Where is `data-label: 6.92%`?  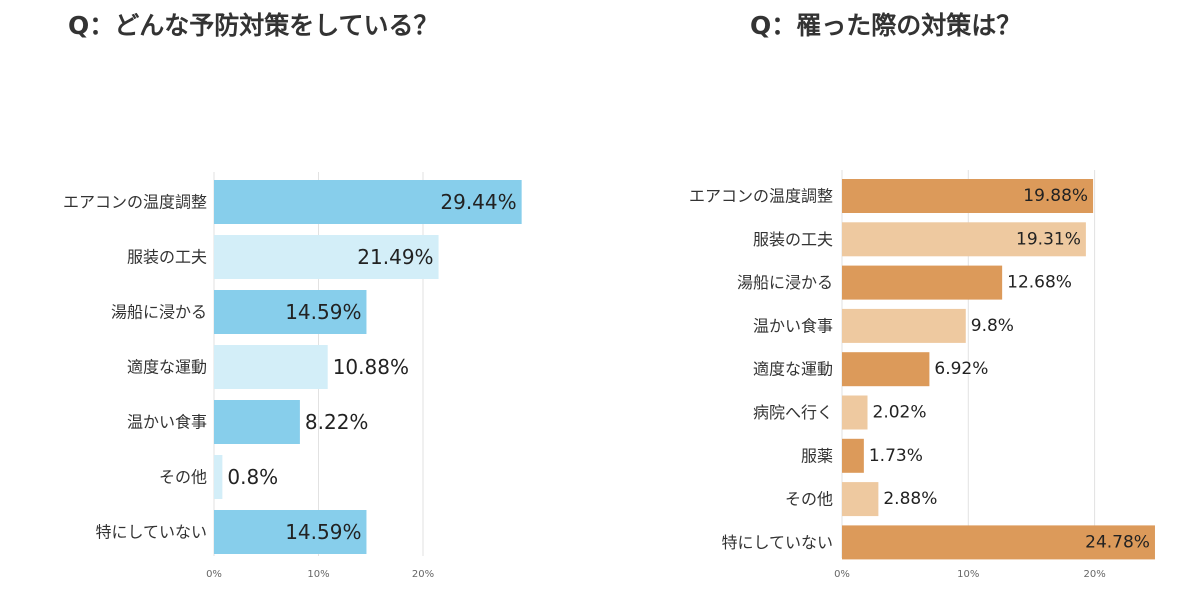 data-label: 6.92% is located at coordinates (961, 369).